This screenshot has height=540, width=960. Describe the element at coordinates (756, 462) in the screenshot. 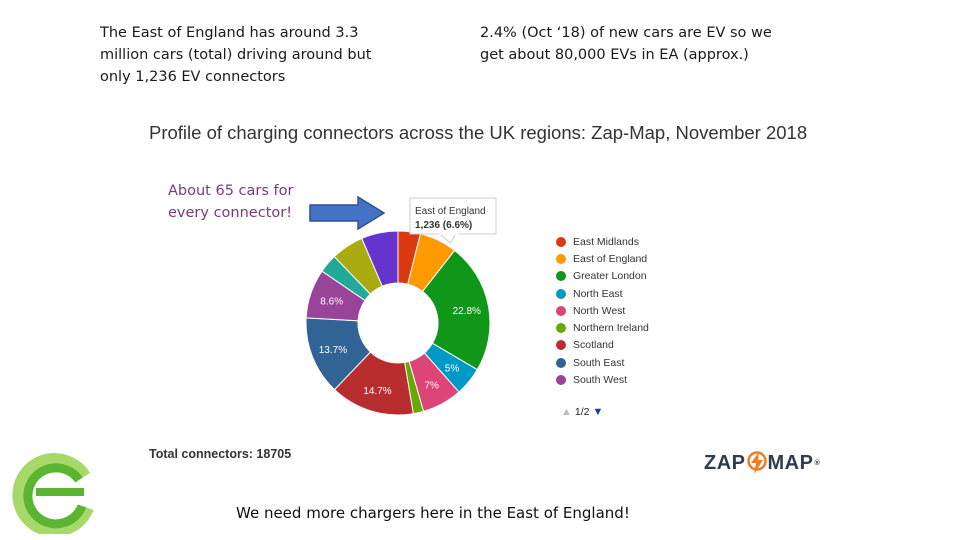

I see `bolt-icon` at that location.